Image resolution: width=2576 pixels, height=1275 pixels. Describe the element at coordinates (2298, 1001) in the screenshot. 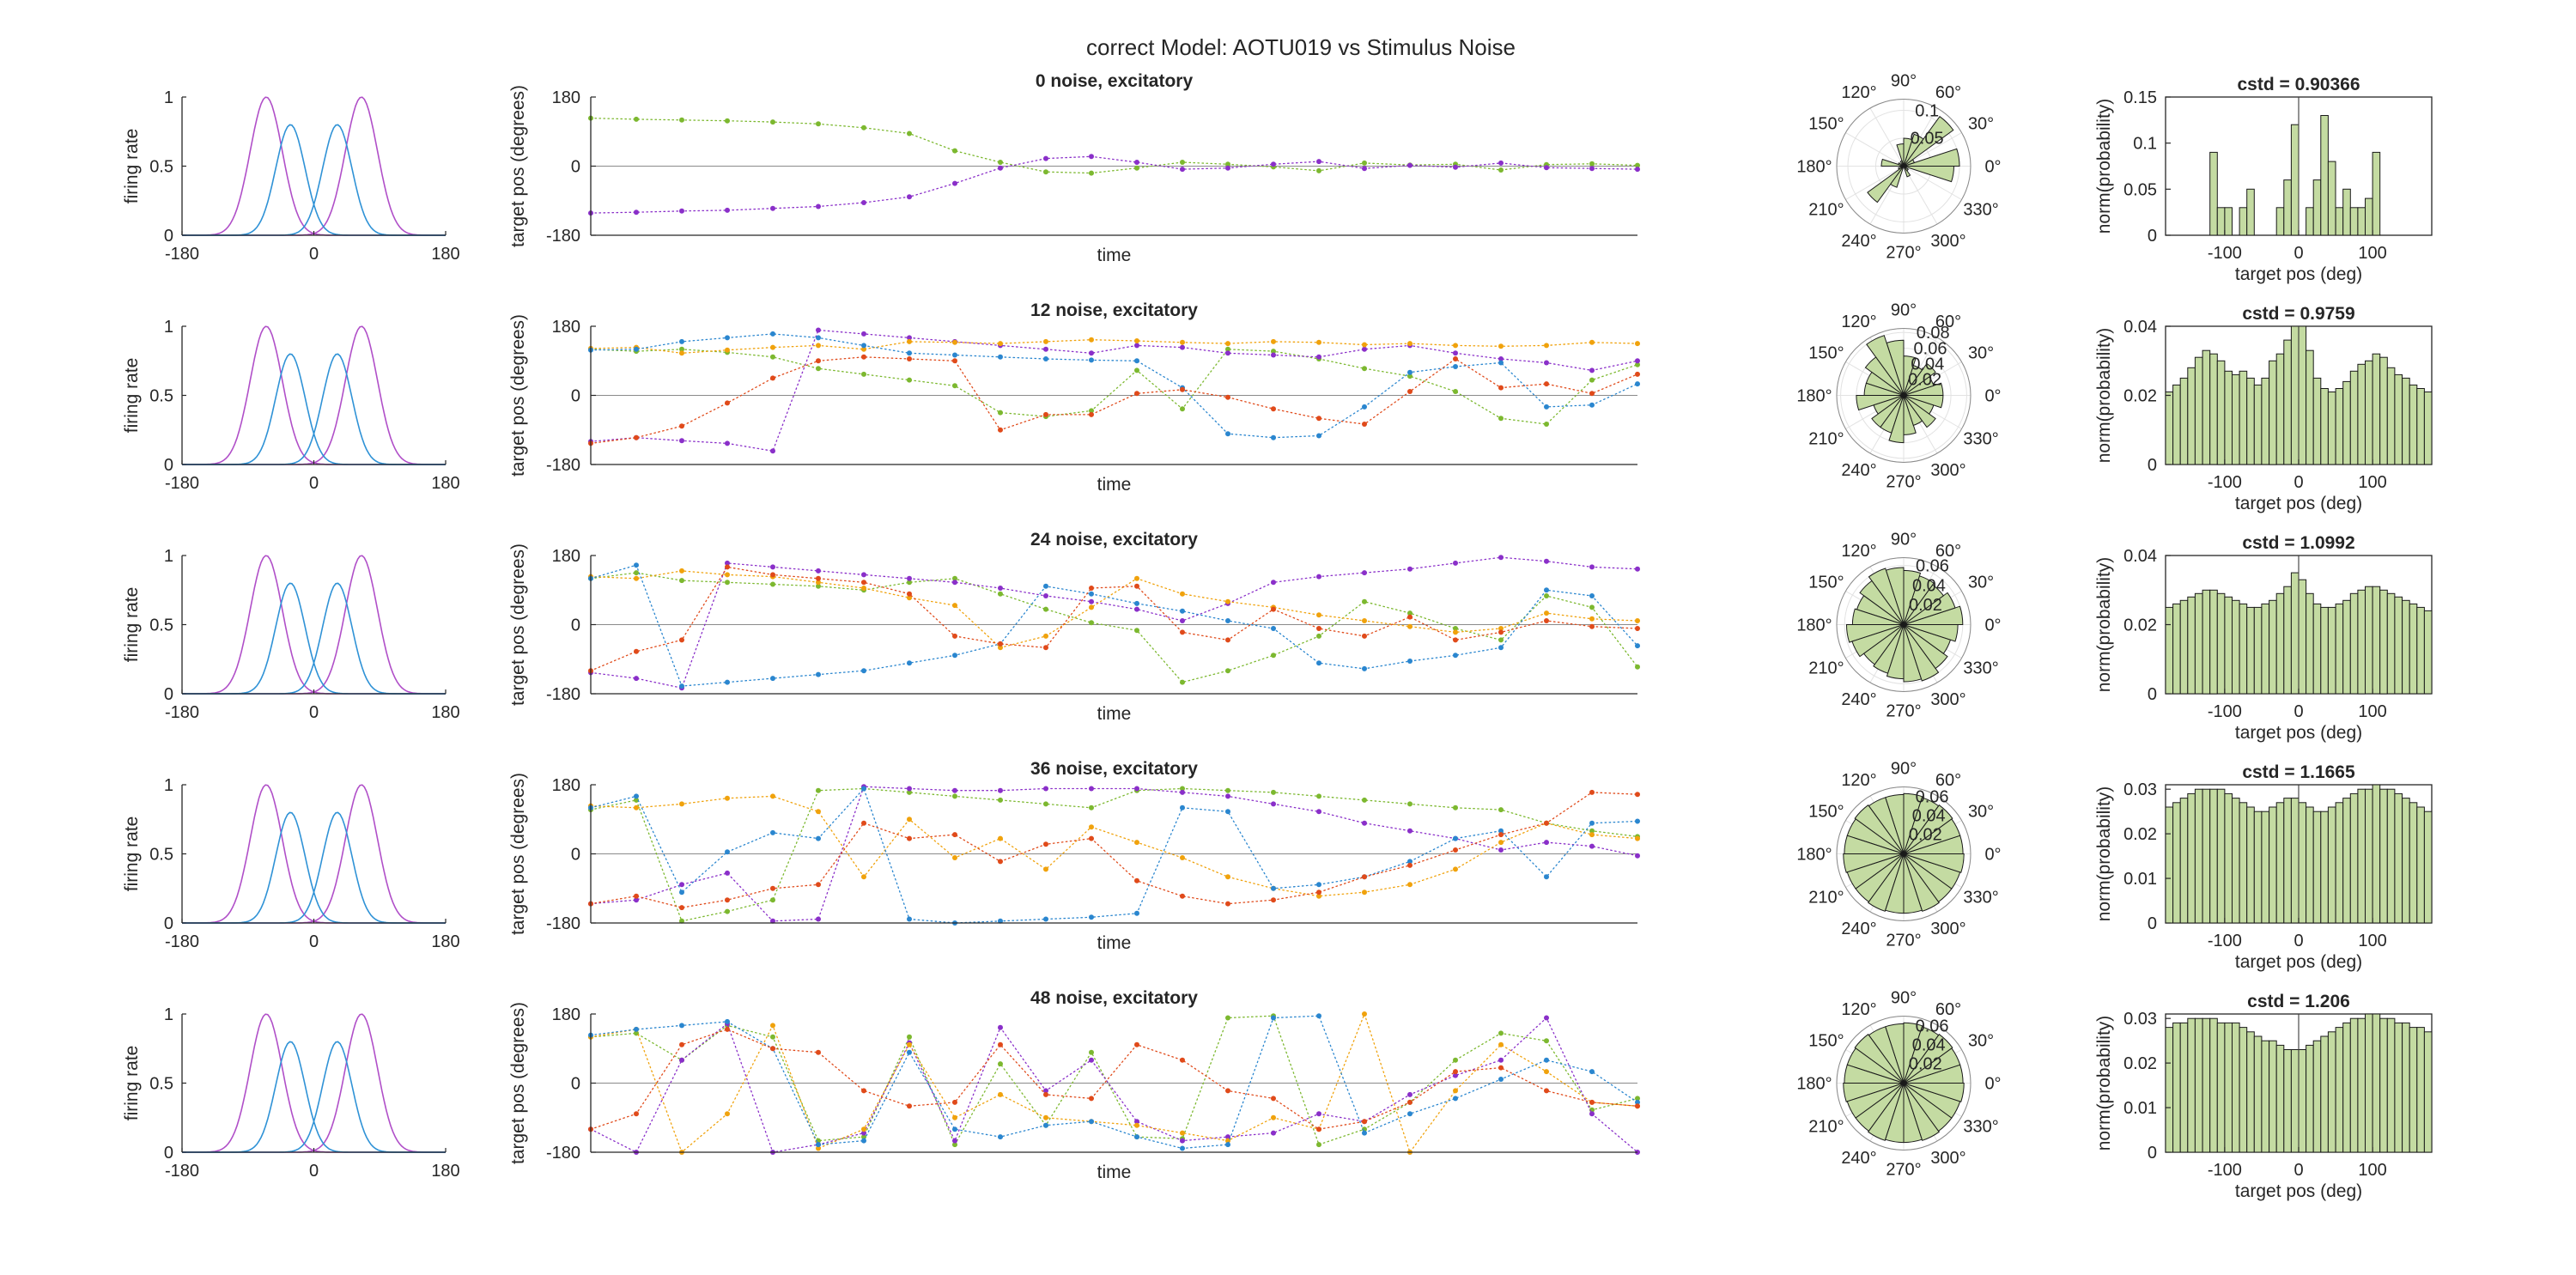

I see `histogram-title: cstd = 1.206` at that location.